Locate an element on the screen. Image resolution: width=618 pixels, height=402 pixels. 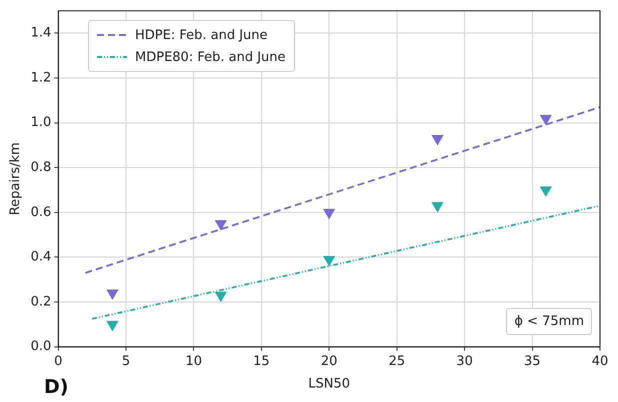
annotation: ϕ < 75mm is located at coordinates (549, 321).